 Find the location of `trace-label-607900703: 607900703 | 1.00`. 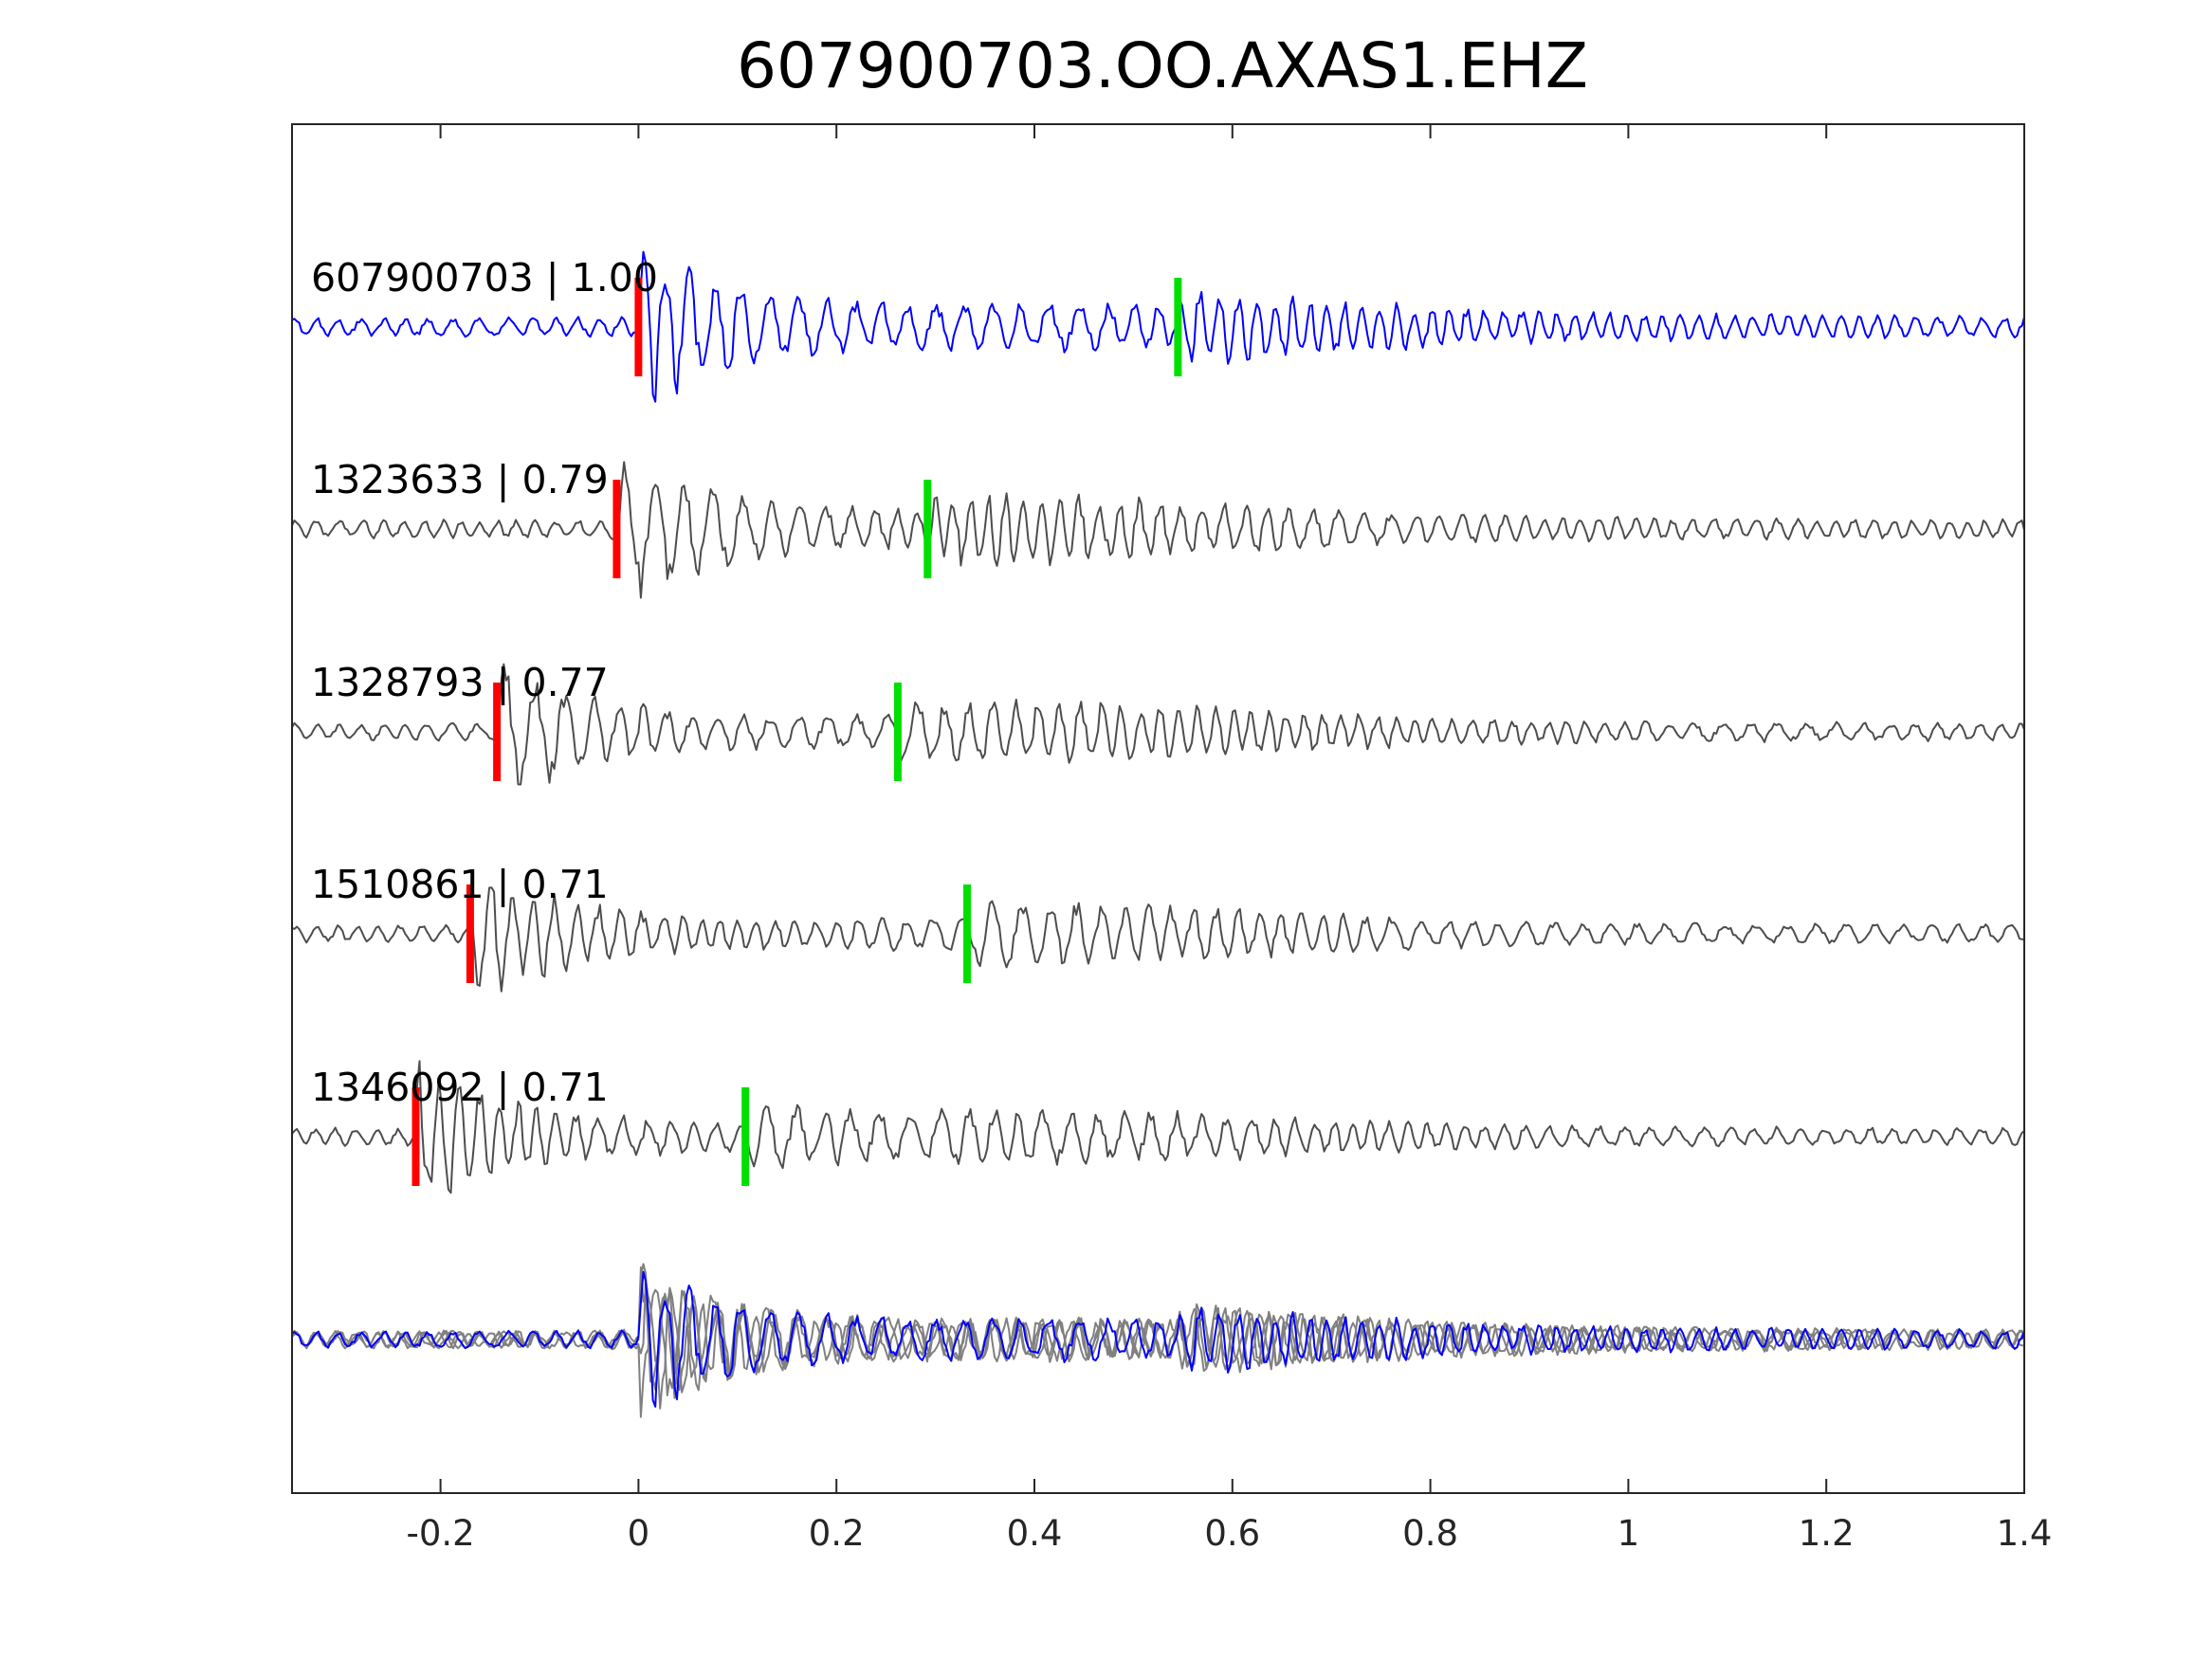

trace-label-607900703: 607900703 | 1.00 is located at coordinates (484, 278).